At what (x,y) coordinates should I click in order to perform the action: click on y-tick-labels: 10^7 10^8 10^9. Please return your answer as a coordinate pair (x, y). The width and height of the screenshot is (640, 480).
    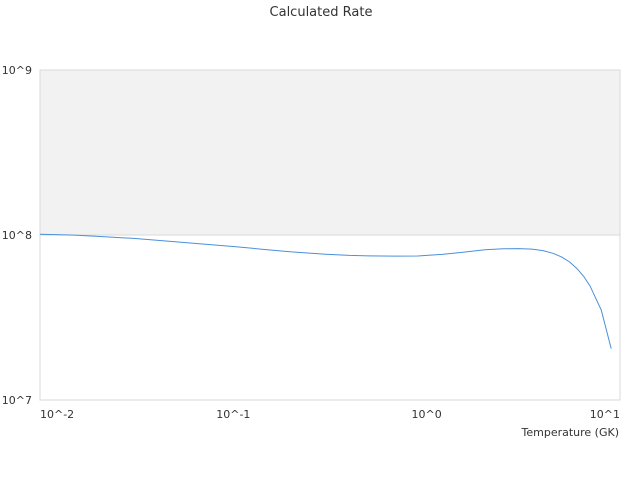
    Looking at the image, I should click on (17, 235).